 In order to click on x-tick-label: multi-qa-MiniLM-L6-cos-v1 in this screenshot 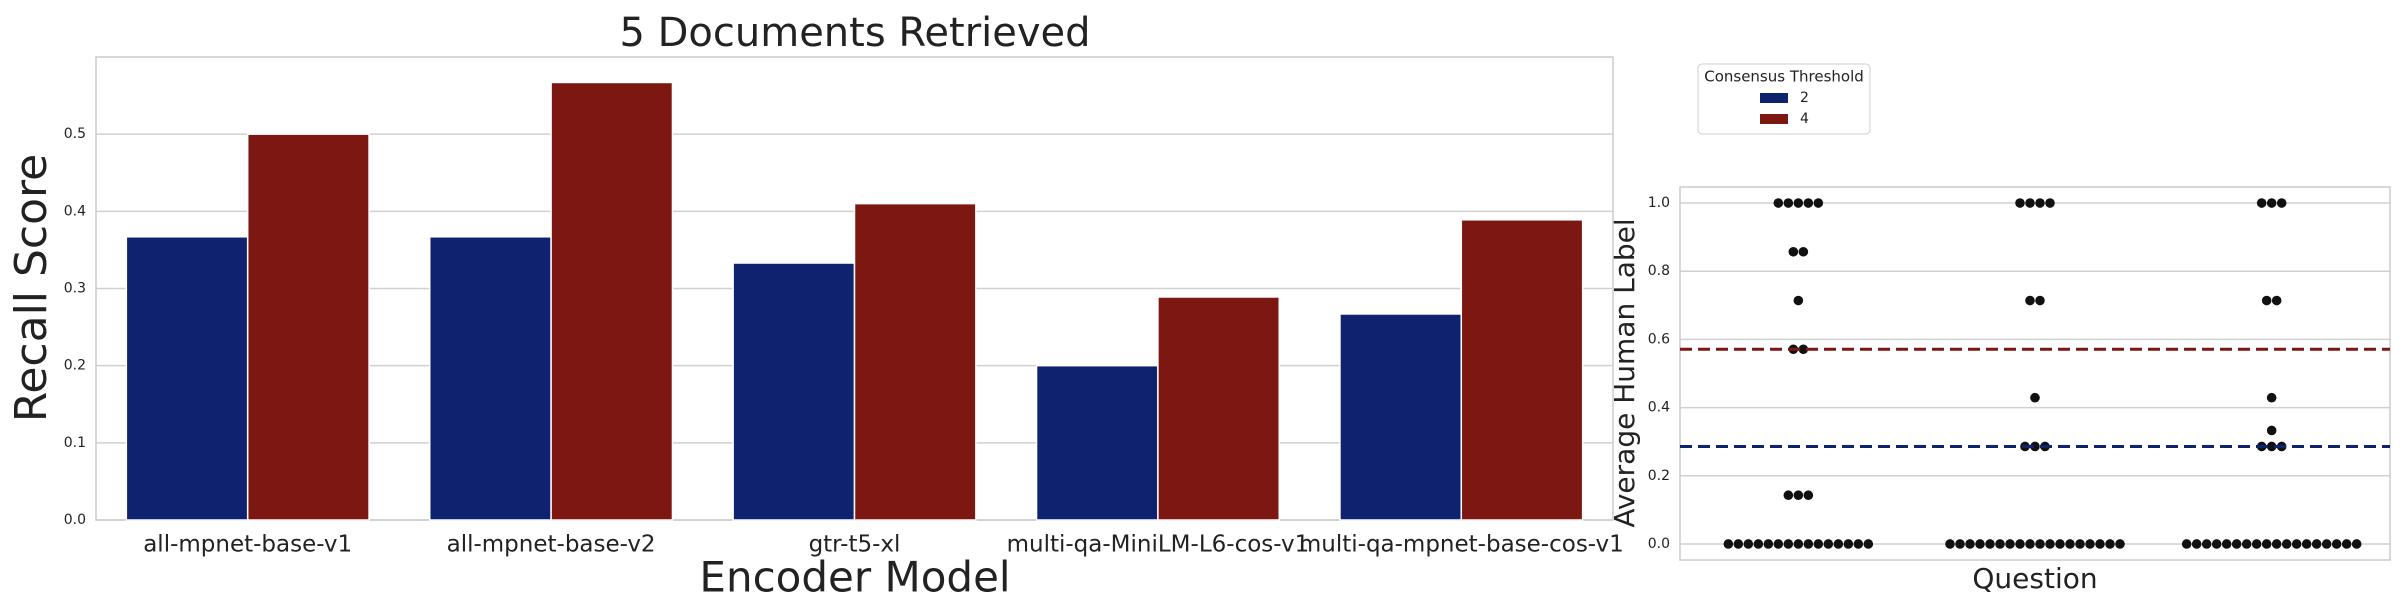, I will do `click(1158, 545)`.